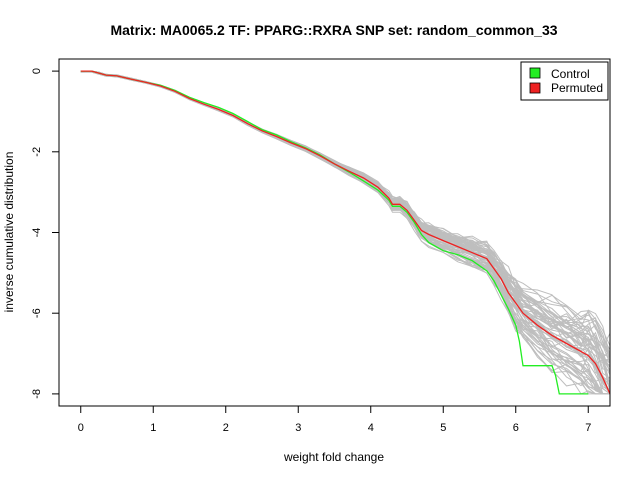  What do you see at coordinates (443, 428) in the screenshot?
I see `x-tick-label: 5` at bounding box center [443, 428].